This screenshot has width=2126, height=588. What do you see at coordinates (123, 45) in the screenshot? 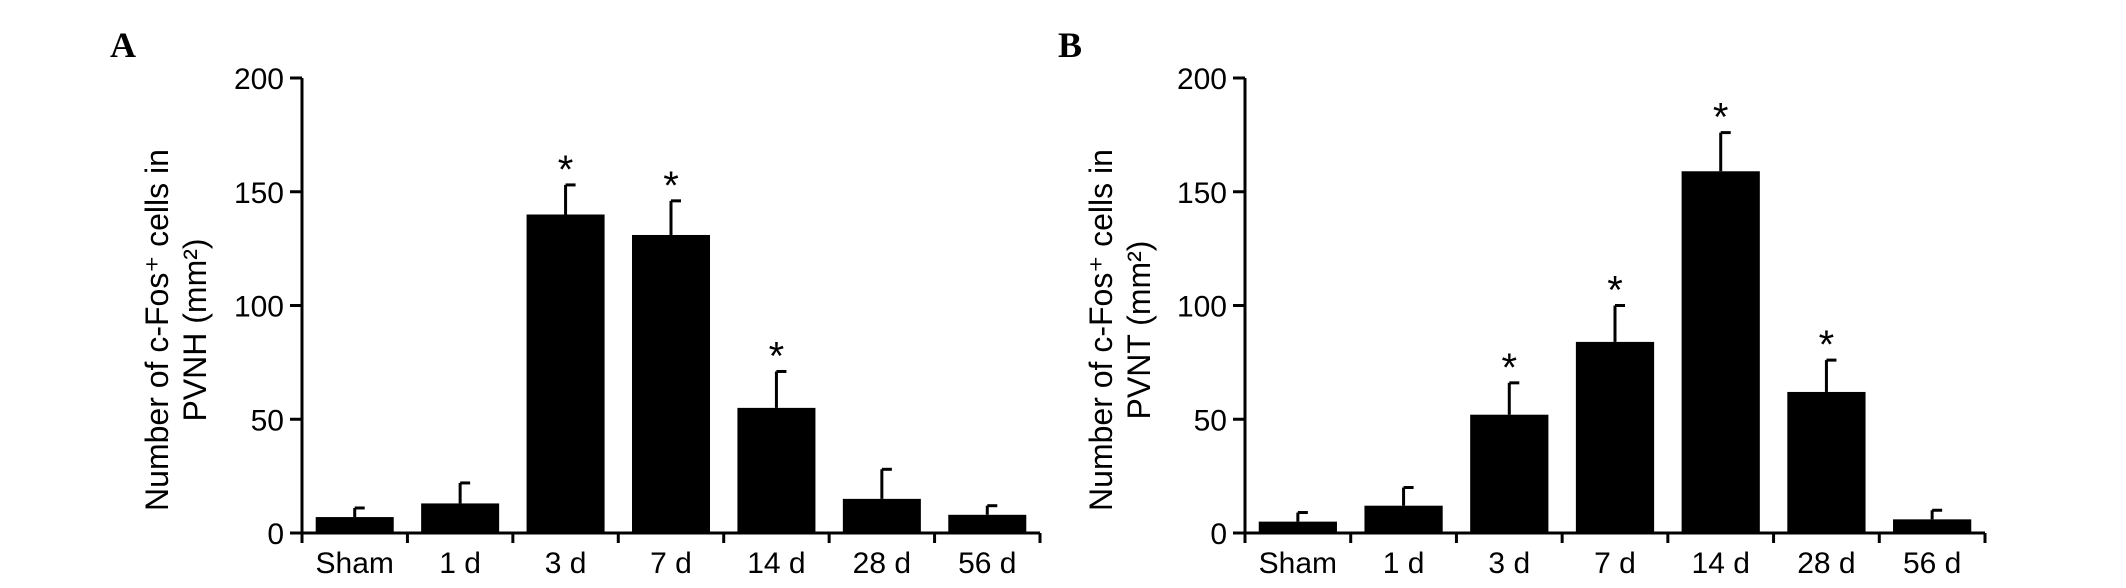
I see `panel-a-letter: A` at bounding box center [123, 45].